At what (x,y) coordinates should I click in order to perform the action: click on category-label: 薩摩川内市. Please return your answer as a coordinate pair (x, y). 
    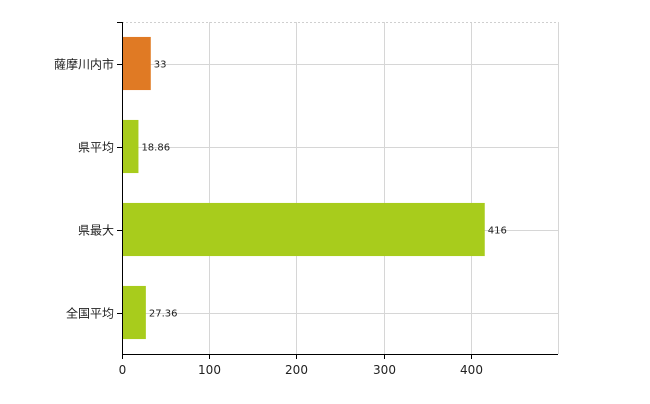
    Looking at the image, I should click on (84, 64).